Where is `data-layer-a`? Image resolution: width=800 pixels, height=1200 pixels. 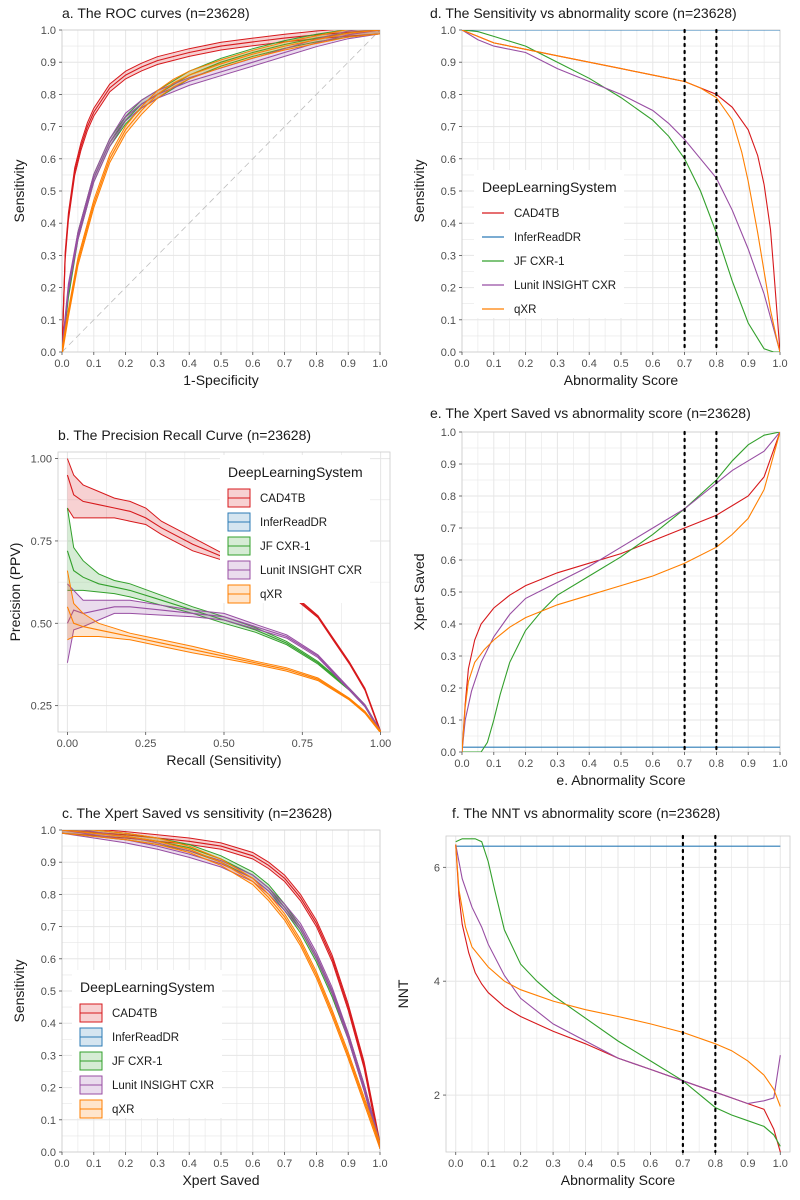
data-layer-a is located at coordinates (221, 191).